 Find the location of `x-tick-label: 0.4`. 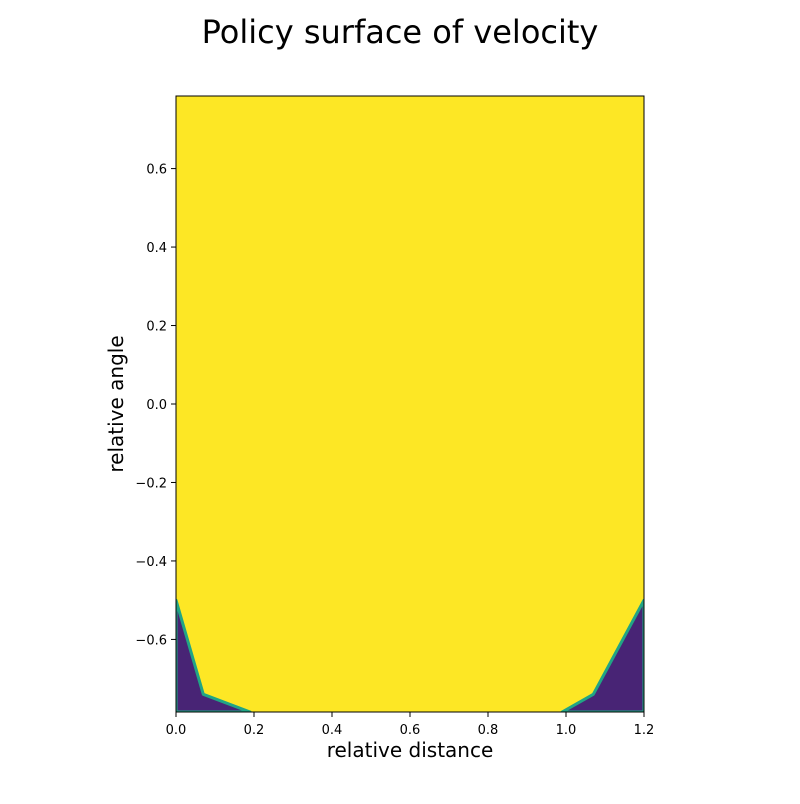

x-tick-label: 0.4 is located at coordinates (332, 730).